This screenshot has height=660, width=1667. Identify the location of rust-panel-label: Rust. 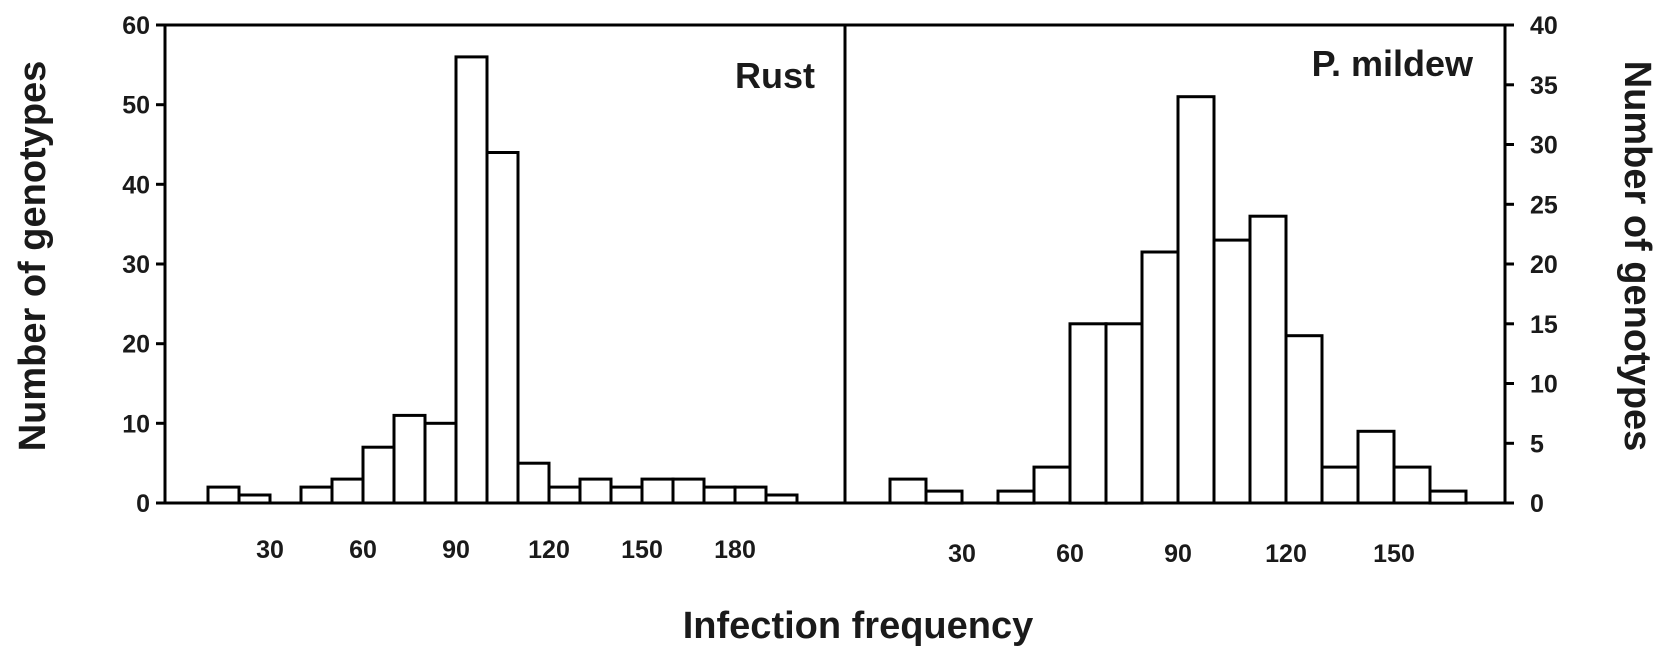
(775, 75).